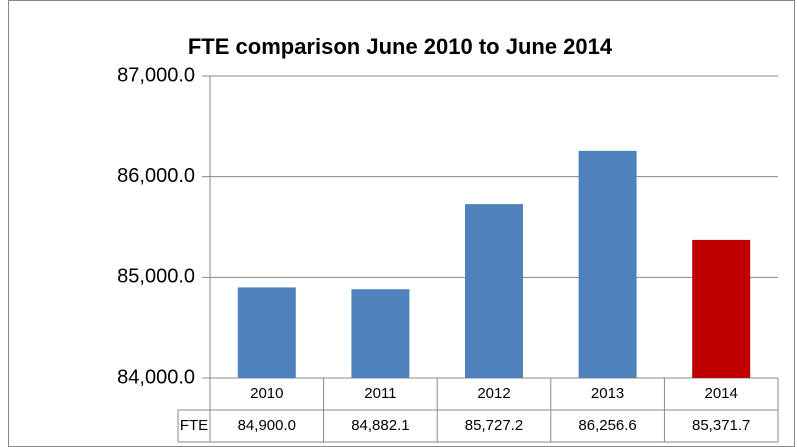 The image size is (797, 447). Describe the element at coordinates (607, 425) in the screenshot. I see `data-label: 86,256.6` at that location.